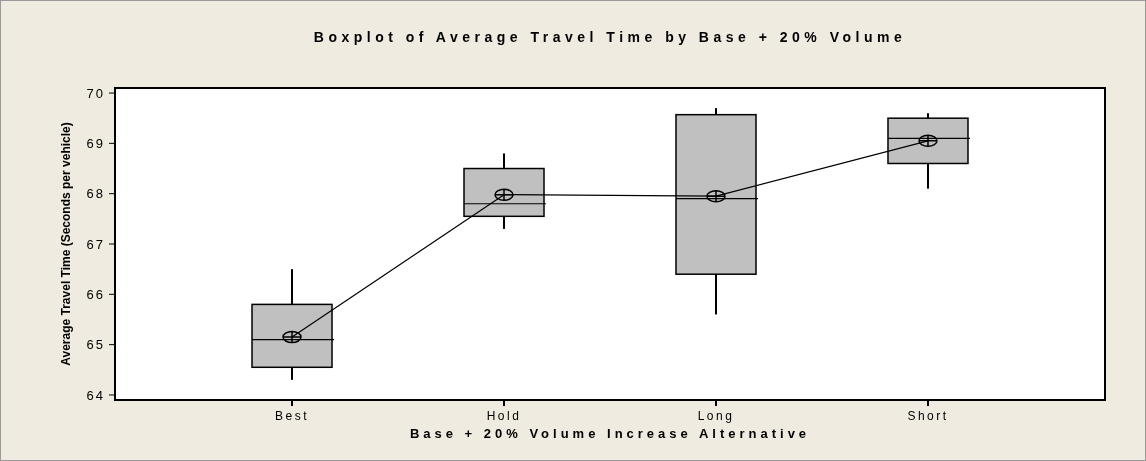  Describe the element at coordinates (95, 143) in the screenshot. I see `y-tick-label: 69` at that location.